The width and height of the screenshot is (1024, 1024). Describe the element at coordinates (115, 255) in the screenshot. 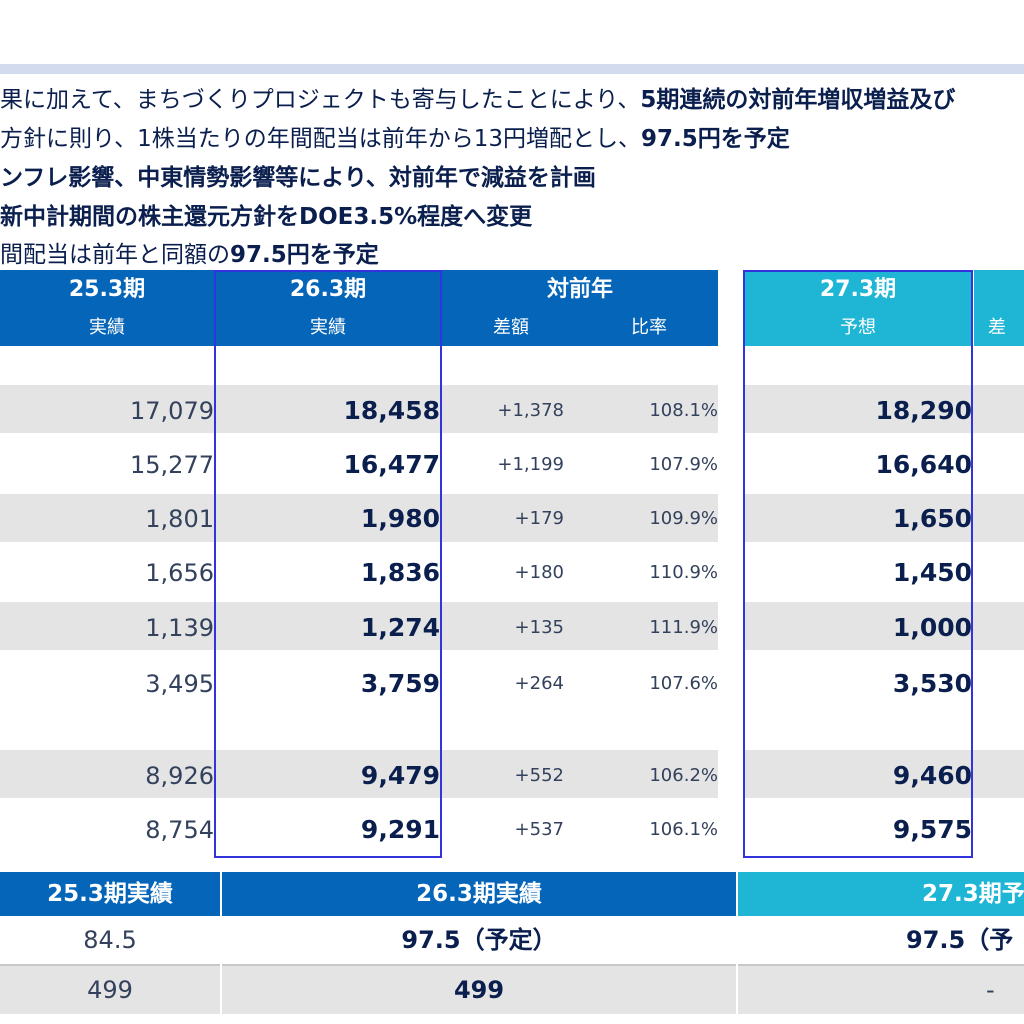

I see `bullet-5-plain: 間配当は前年と同額の` at that location.